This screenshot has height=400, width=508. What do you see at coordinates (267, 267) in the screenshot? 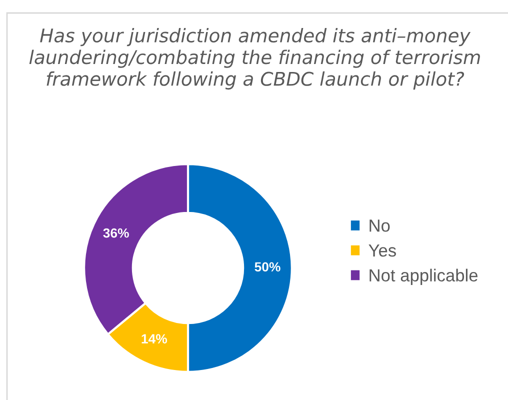
I see `data-label: 50%` at bounding box center [267, 267].